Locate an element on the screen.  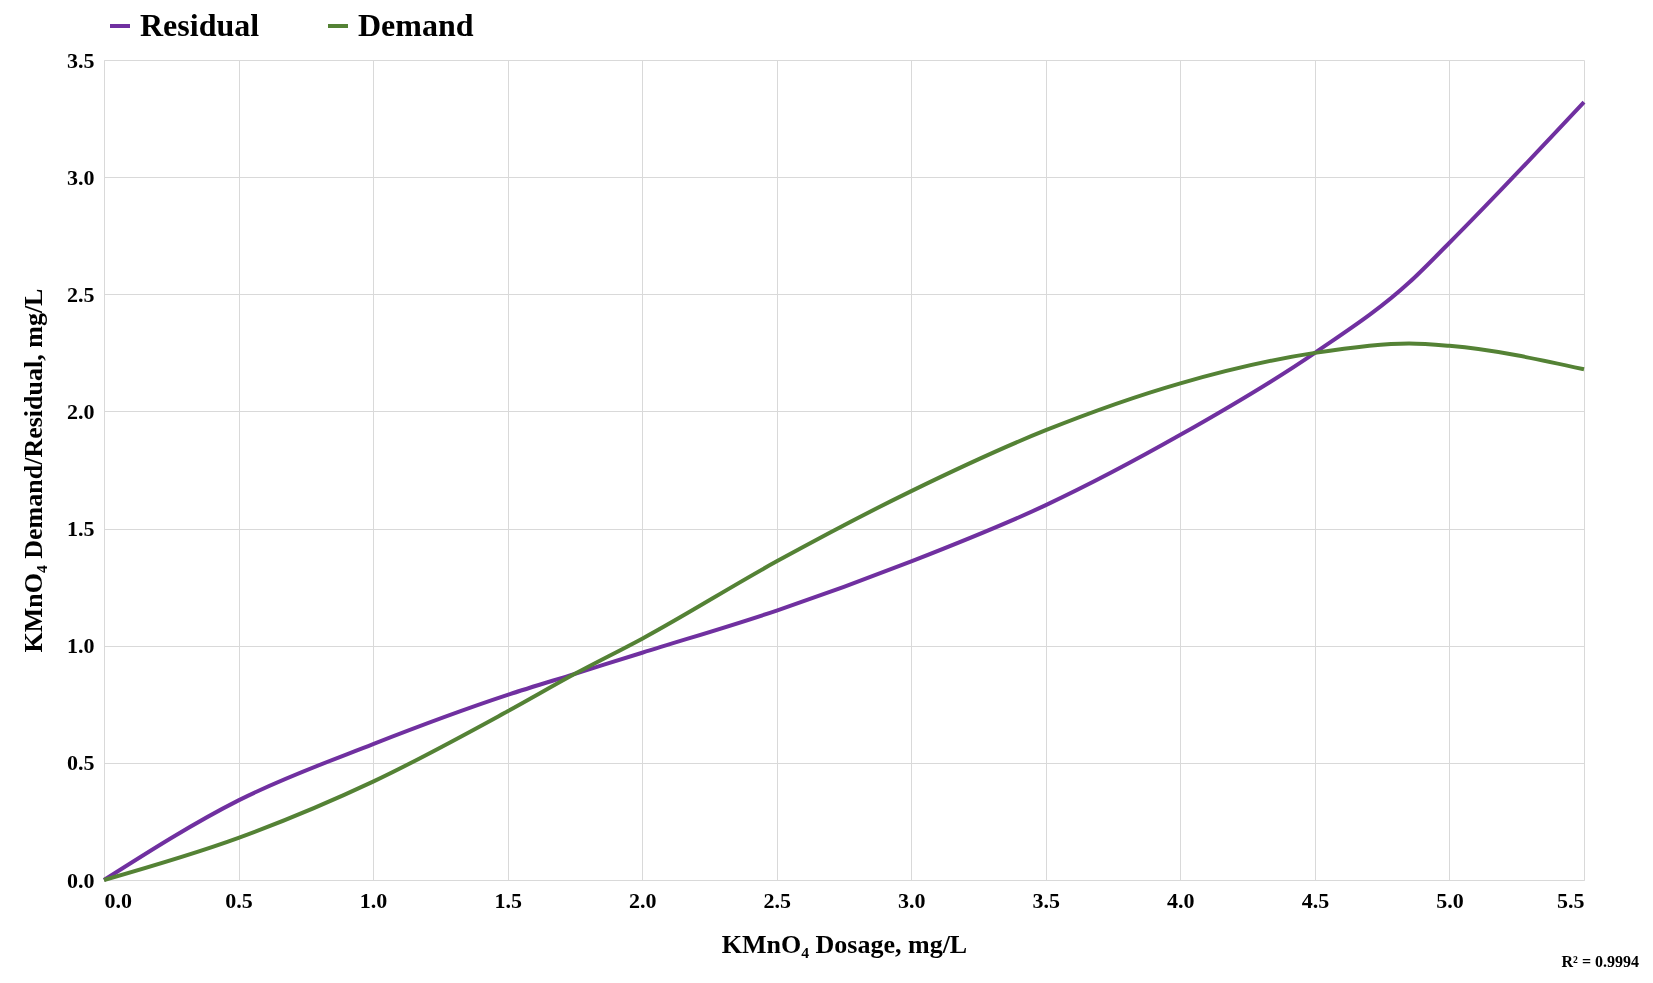
legend-label: Demand is located at coordinates (416, 25).